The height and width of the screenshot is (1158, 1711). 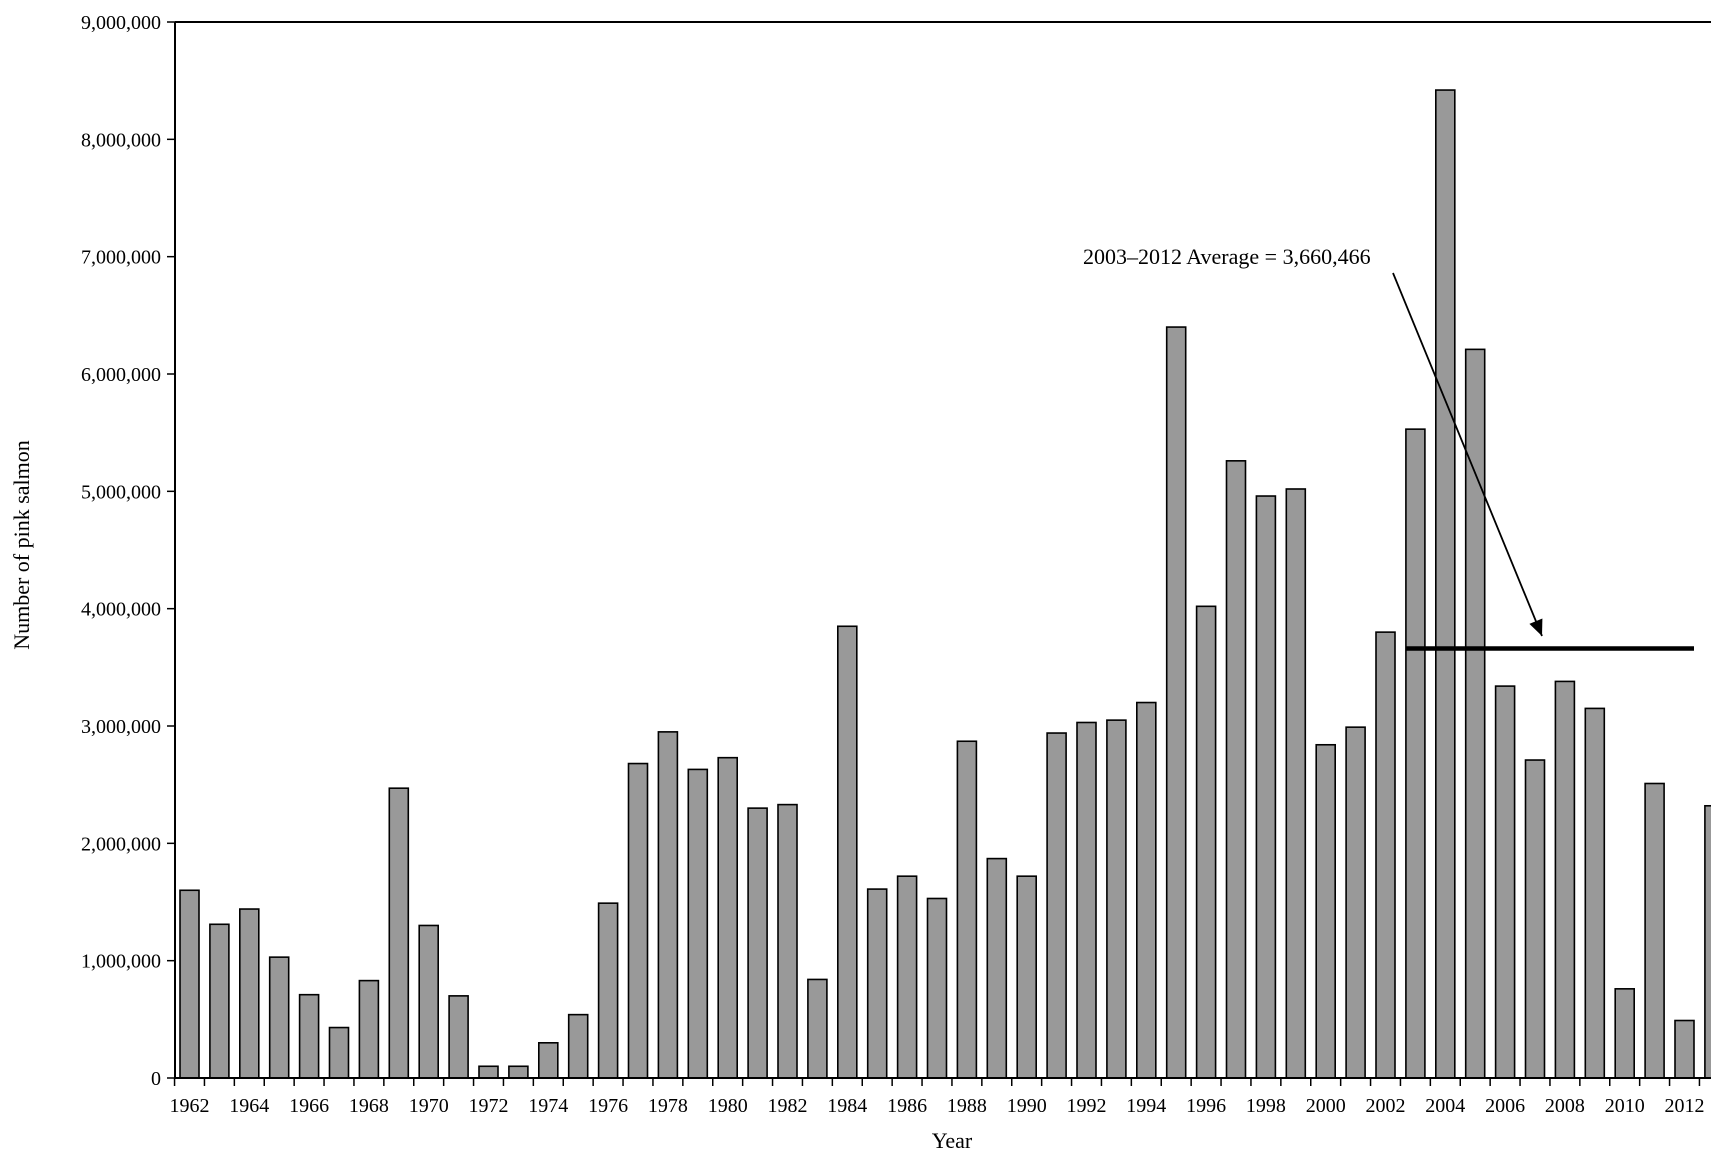 I want to click on bar-1978, so click(x=668, y=905).